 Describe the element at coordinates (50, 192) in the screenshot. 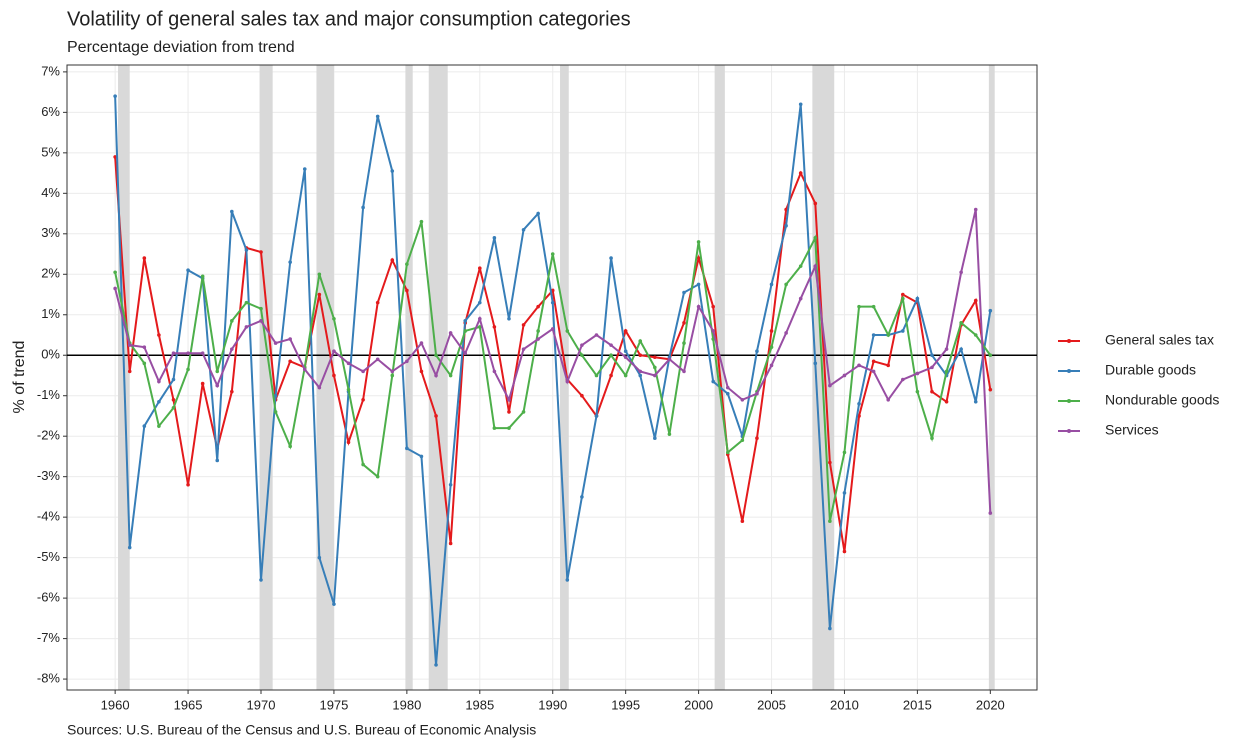

I see `y-tick-label: 4%` at that location.